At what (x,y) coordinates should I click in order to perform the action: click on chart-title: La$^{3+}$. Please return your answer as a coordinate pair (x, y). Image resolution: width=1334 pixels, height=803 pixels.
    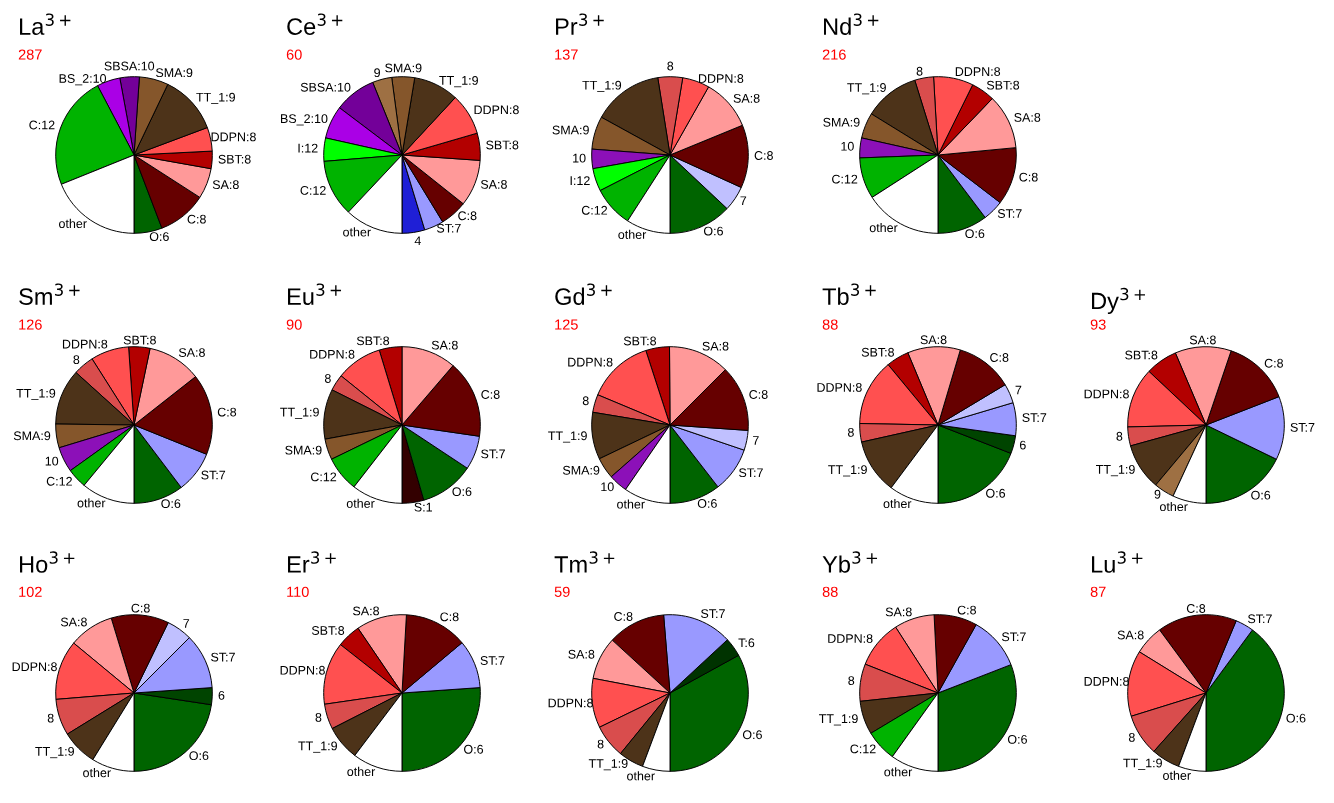
    Looking at the image, I should click on (45, 24).